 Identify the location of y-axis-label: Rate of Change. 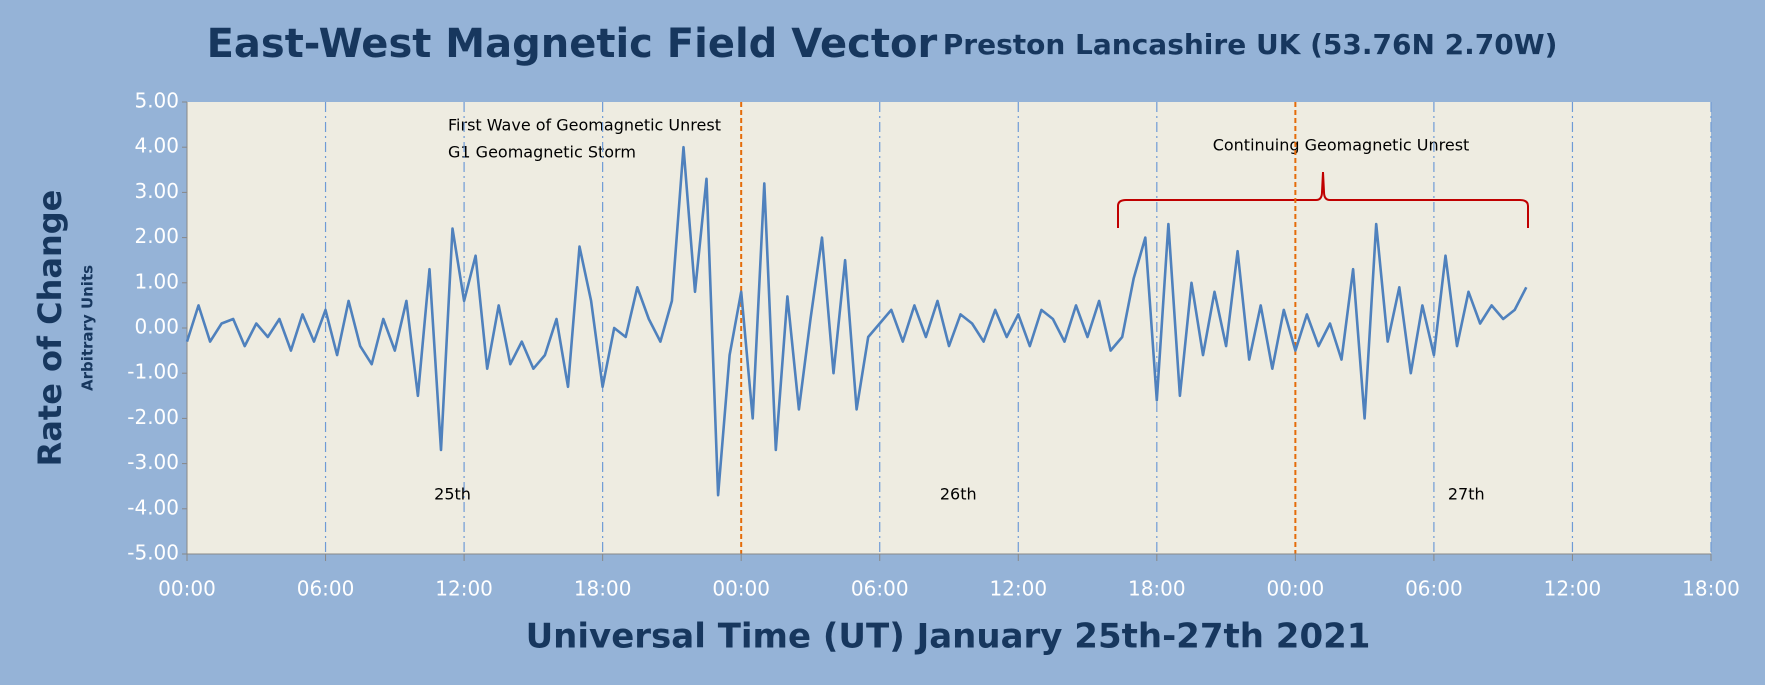
(50, 328).